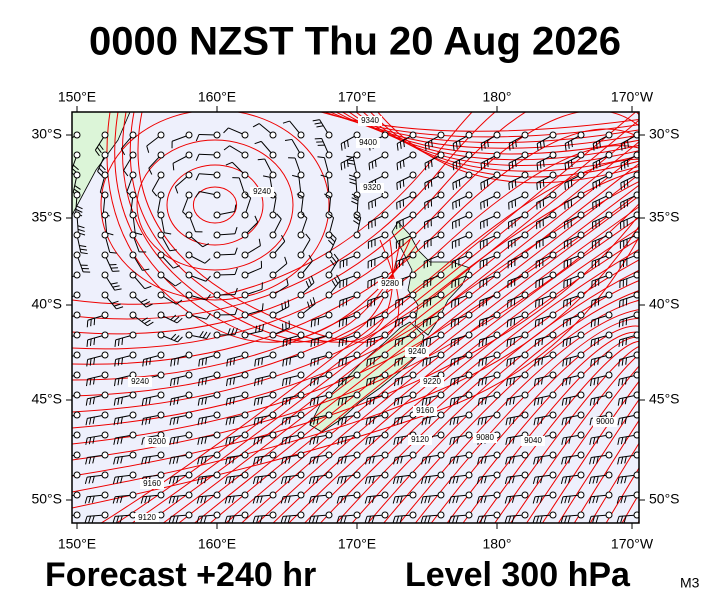  What do you see at coordinates (46, 399) in the screenshot?
I see `left-label: 45°S` at bounding box center [46, 399].